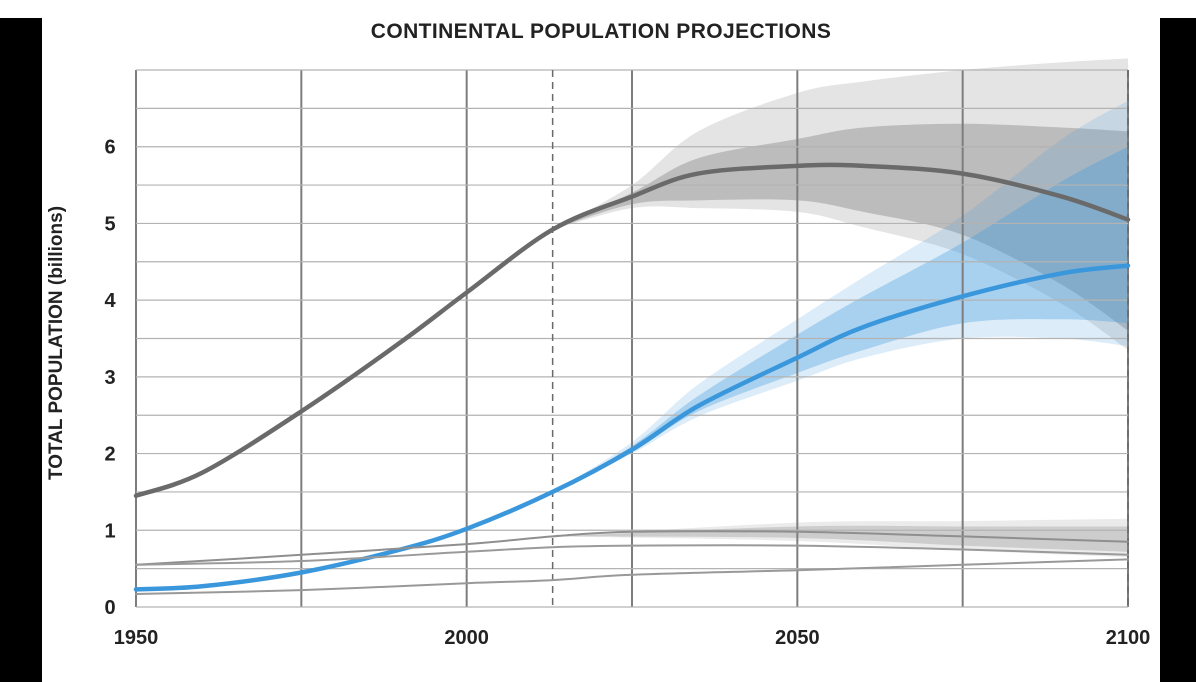  Describe the element at coordinates (109, 531) in the screenshot. I see `y-tick-label: 1` at that location.